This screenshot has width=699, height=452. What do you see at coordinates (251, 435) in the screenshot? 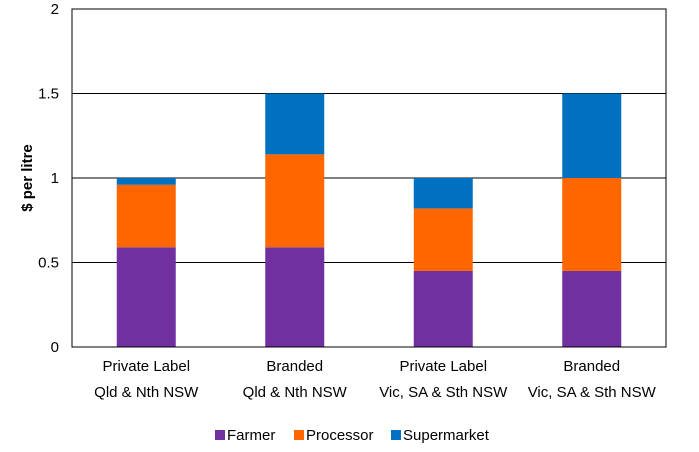
I see `legend-label-farmer: Farmer` at bounding box center [251, 435].